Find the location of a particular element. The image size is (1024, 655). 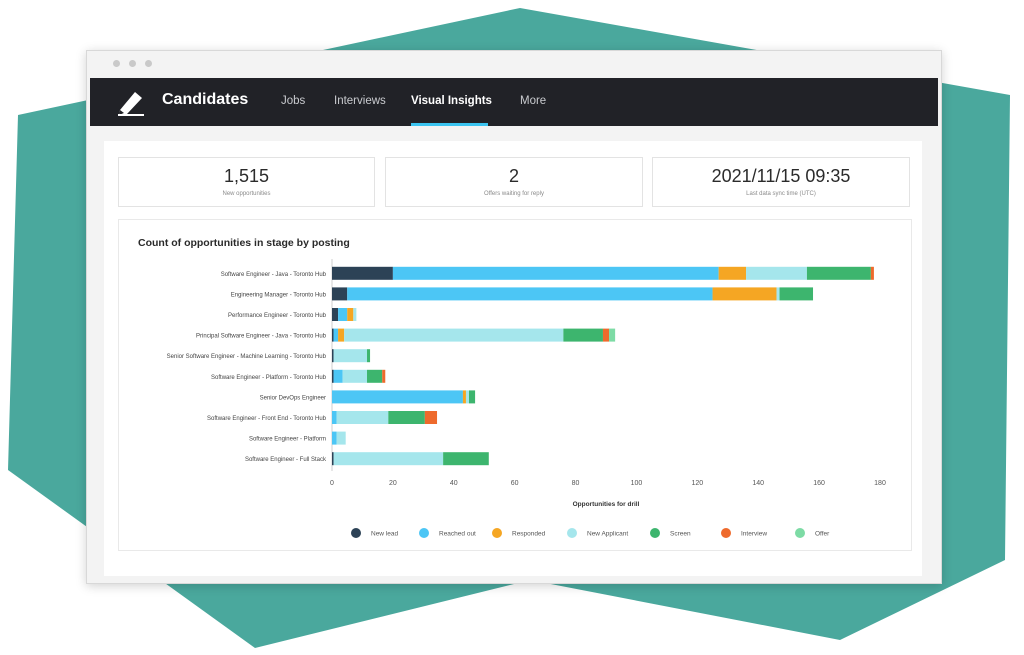

x-tick-label: 180 is located at coordinates (880, 483).